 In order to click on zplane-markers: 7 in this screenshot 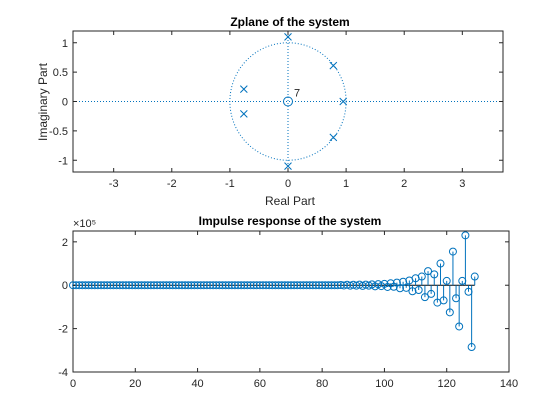, I will do `click(293, 101)`.